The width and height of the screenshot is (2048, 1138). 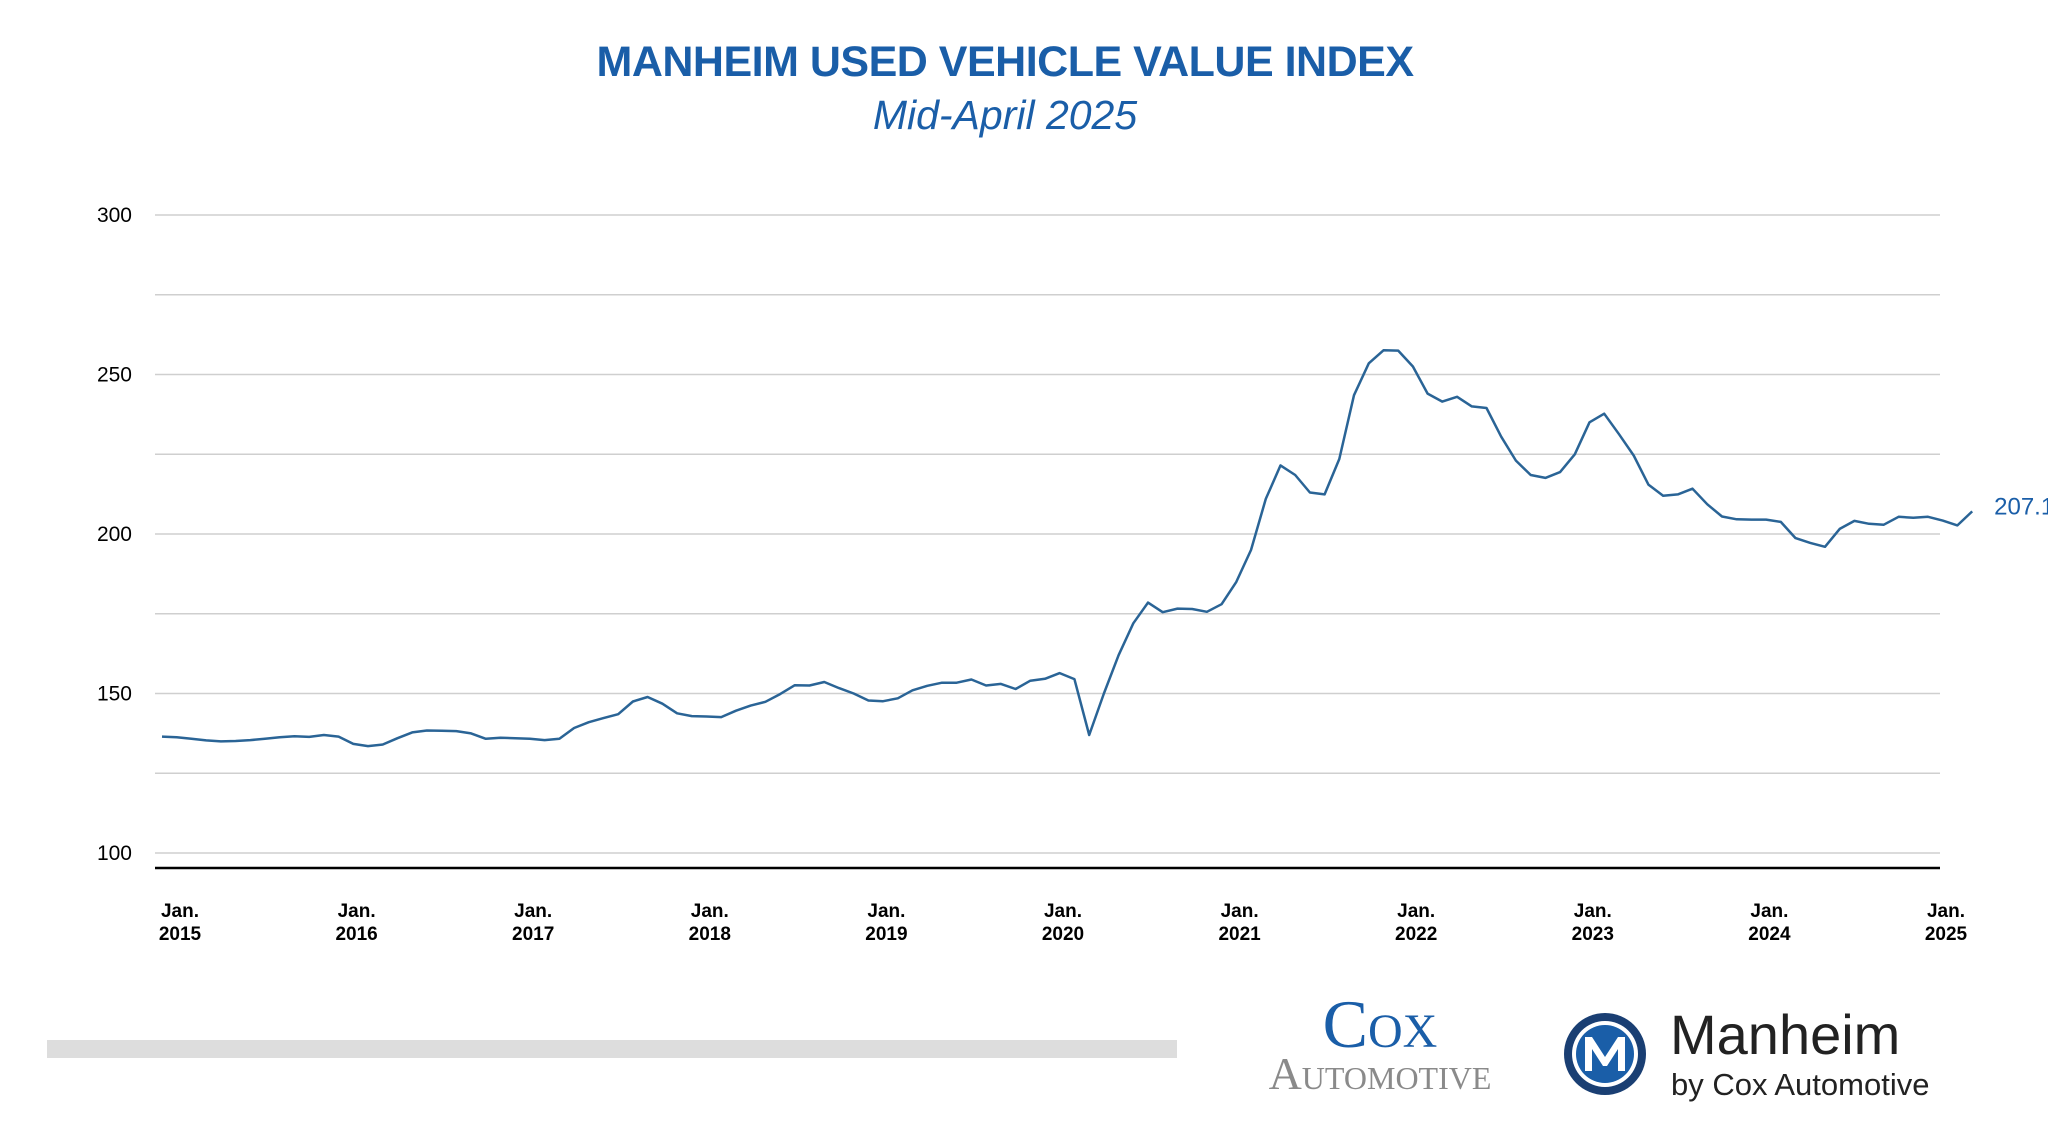 I want to click on manheim-logo: Manheim by Cox Automotive, so click(x=1780, y=1060).